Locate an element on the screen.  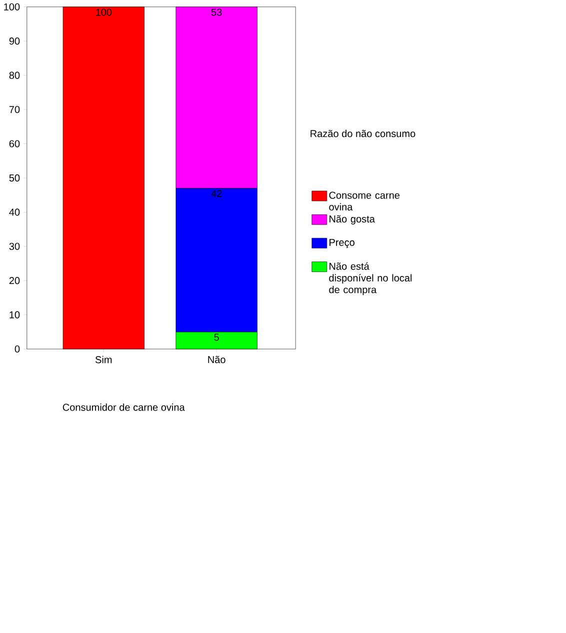
y-tick-label: 0 is located at coordinates (17, 349).